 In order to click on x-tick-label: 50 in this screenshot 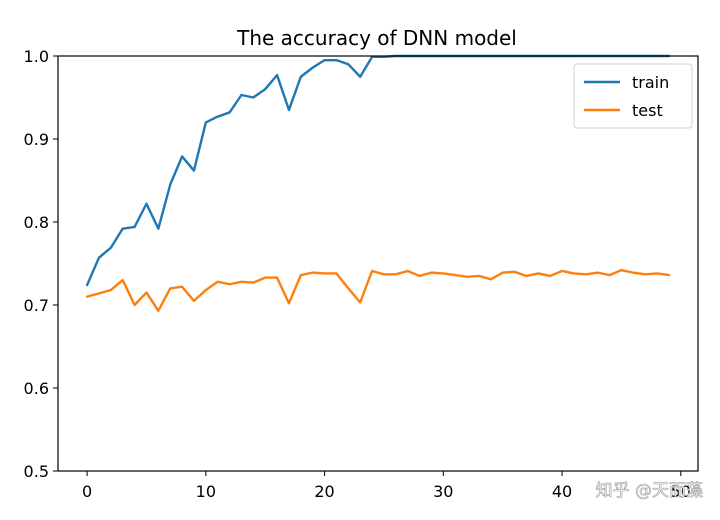, I will do `click(681, 491)`.